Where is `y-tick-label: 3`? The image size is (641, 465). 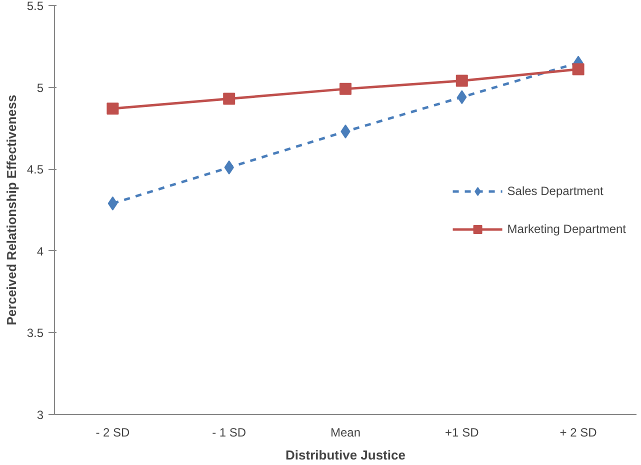
y-tick-label: 3 is located at coordinates (40, 415).